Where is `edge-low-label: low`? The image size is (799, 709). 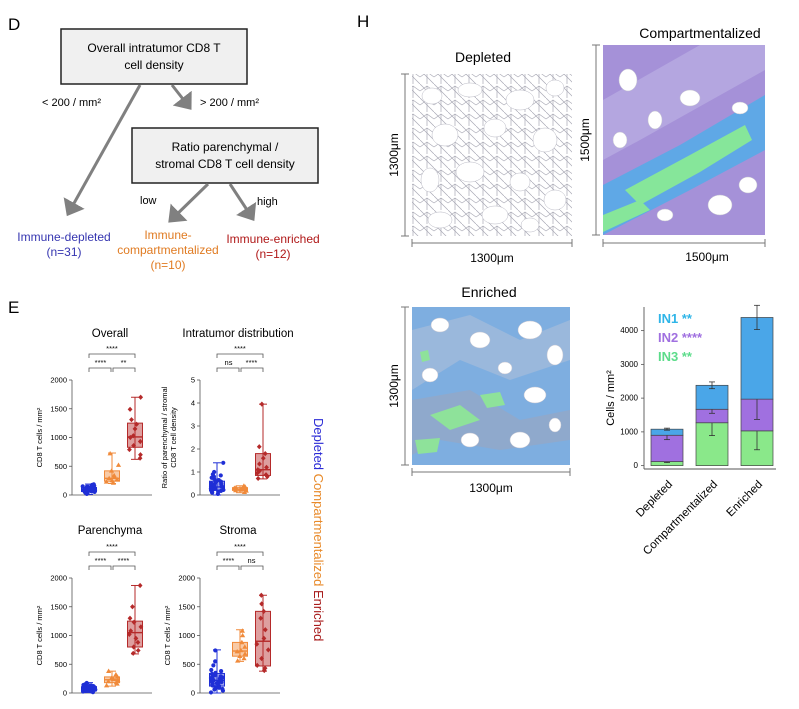 edge-low-label: low is located at coordinates (148, 201).